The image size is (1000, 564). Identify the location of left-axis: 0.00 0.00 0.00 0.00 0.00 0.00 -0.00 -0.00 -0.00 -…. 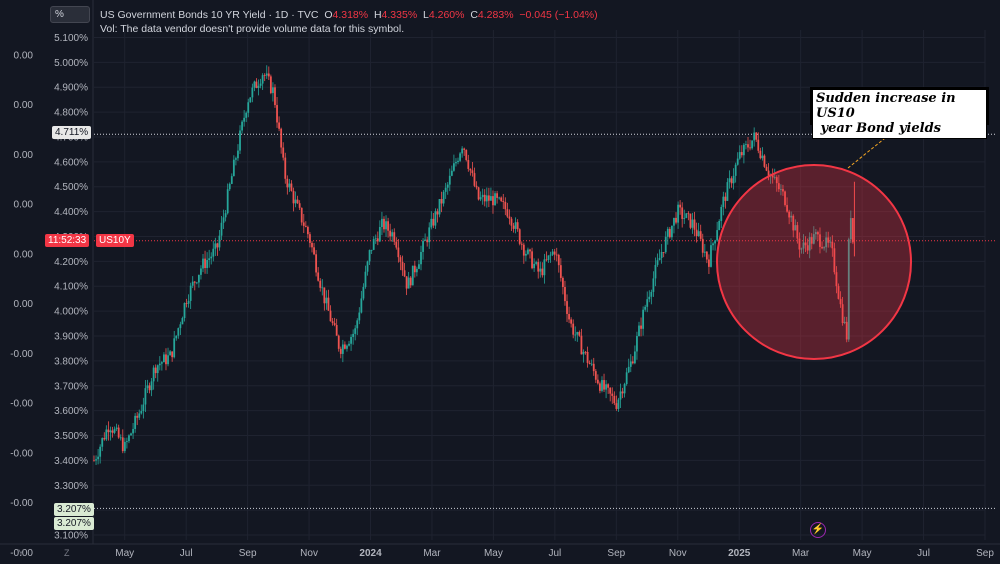
(21, 304).